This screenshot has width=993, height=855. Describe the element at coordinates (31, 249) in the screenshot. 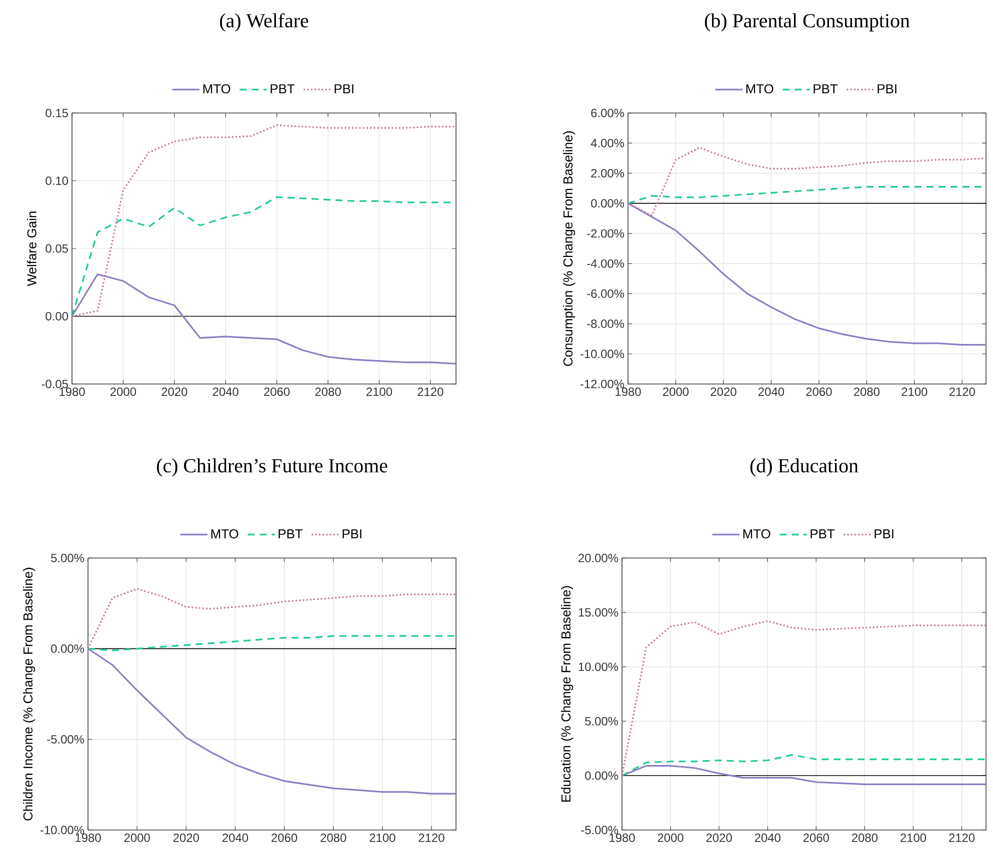

I see `y-axis-title: Welfare Gain` at that location.